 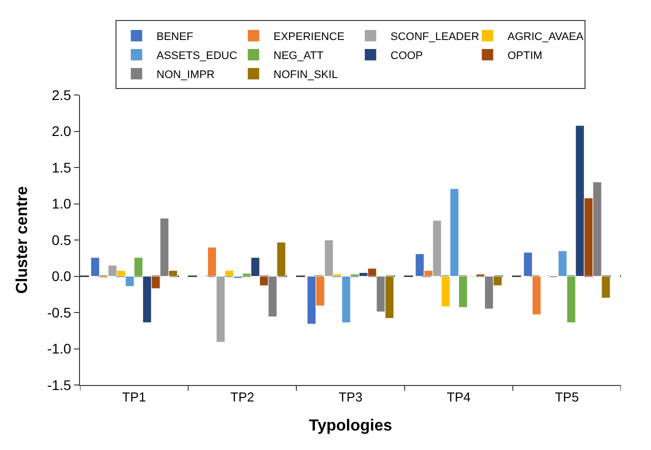 What do you see at coordinates (306, 74) in the screenshot?
I see `legend-label: NOFIN_SKIL` at bounding box center [306, 74].